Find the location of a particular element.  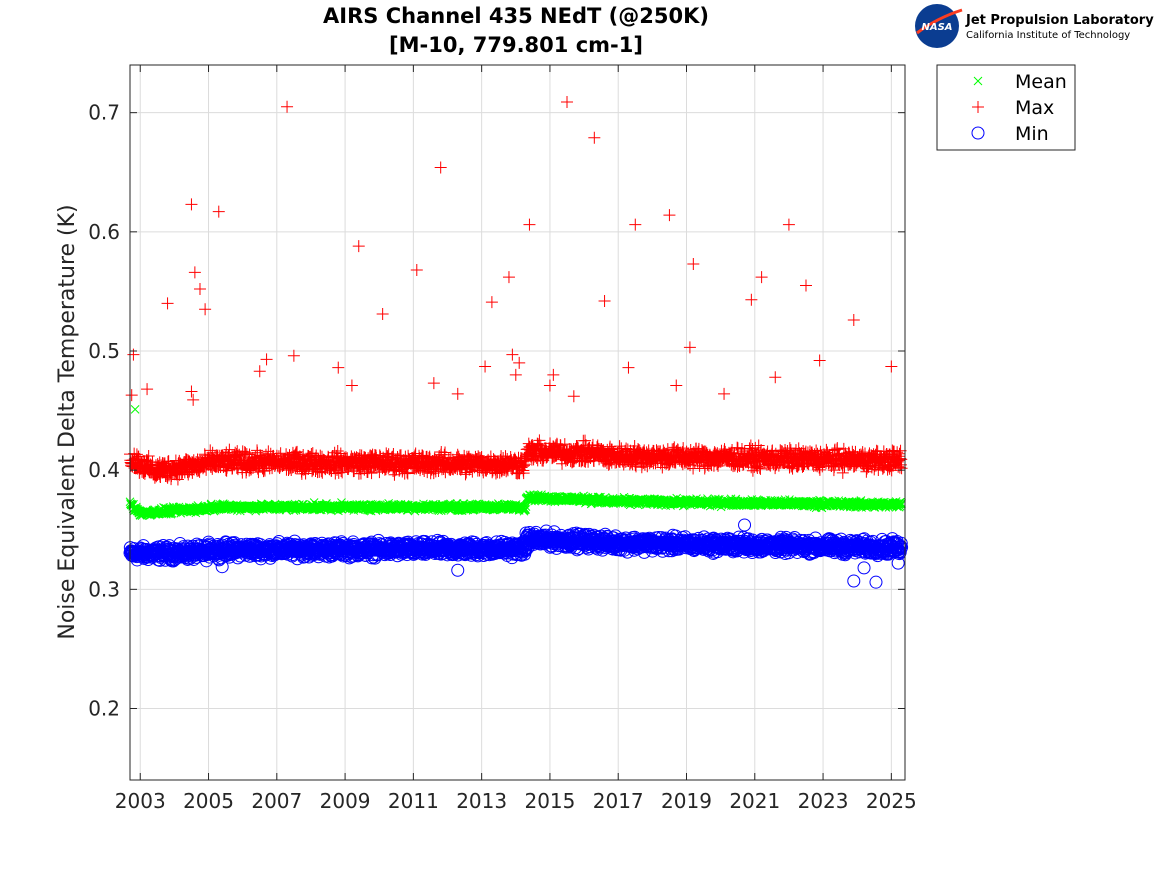

nasa-swoosh-icon is located at coordinates (939, 21).